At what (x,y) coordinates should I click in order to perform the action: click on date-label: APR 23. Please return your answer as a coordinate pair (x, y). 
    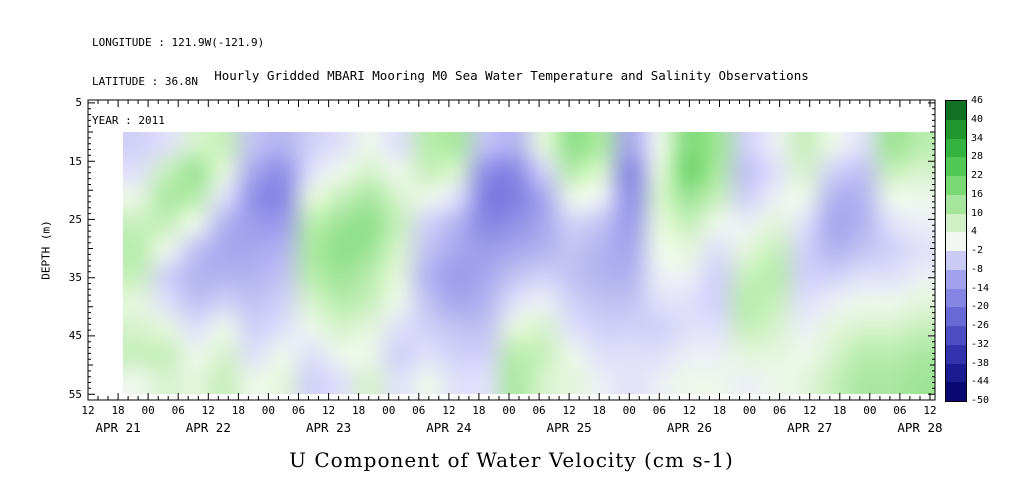
    Looking at the image, I should click on (328, 427).